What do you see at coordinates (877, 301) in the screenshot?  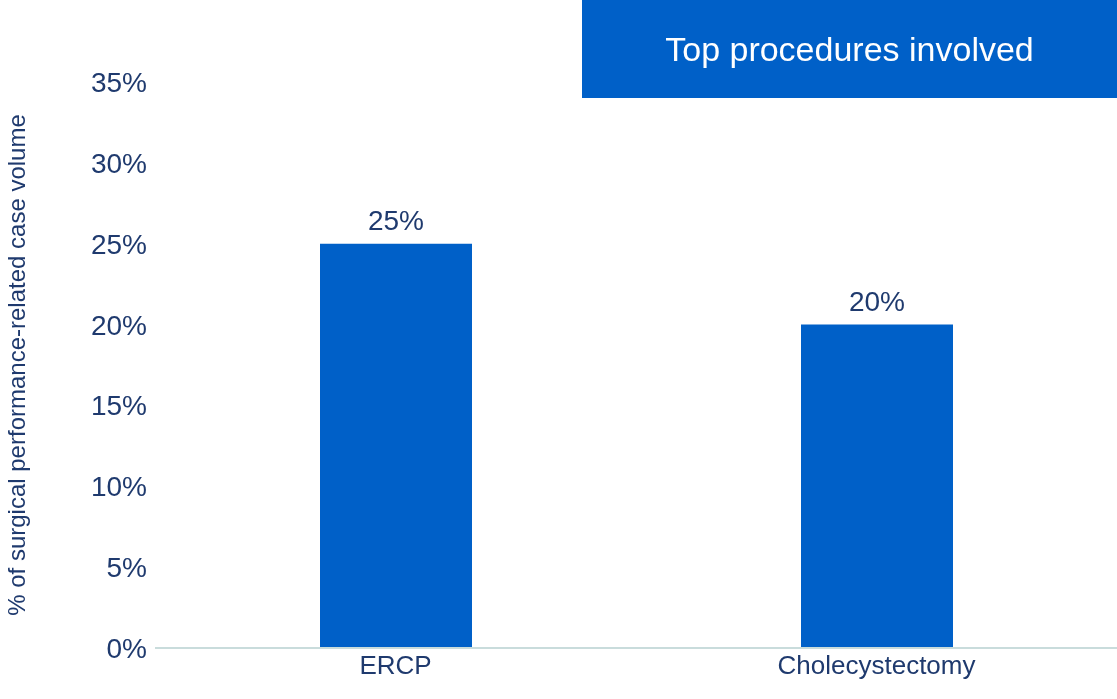 I see `data-label: 20%` at bounding box center [877, 301].